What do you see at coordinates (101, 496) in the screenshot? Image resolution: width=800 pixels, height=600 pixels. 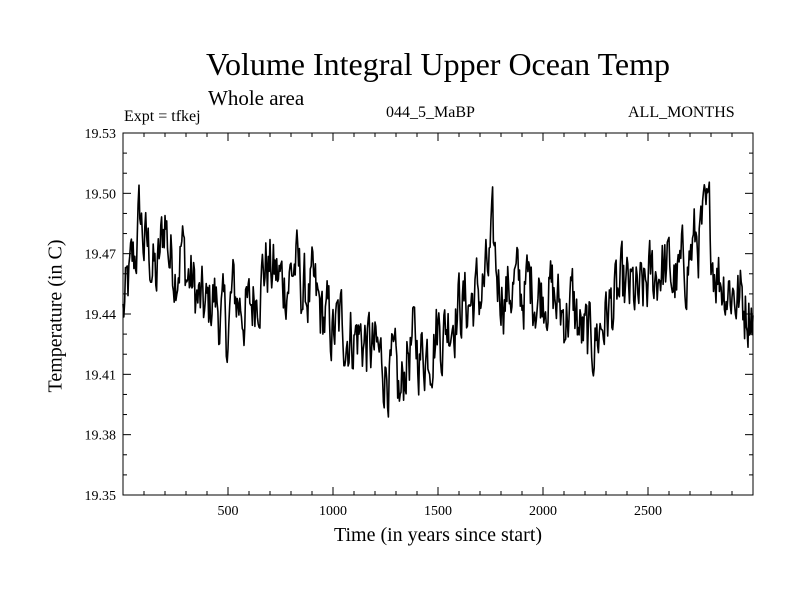 I see `y-tick-label: 19.35` at bounding box center [101, 496].